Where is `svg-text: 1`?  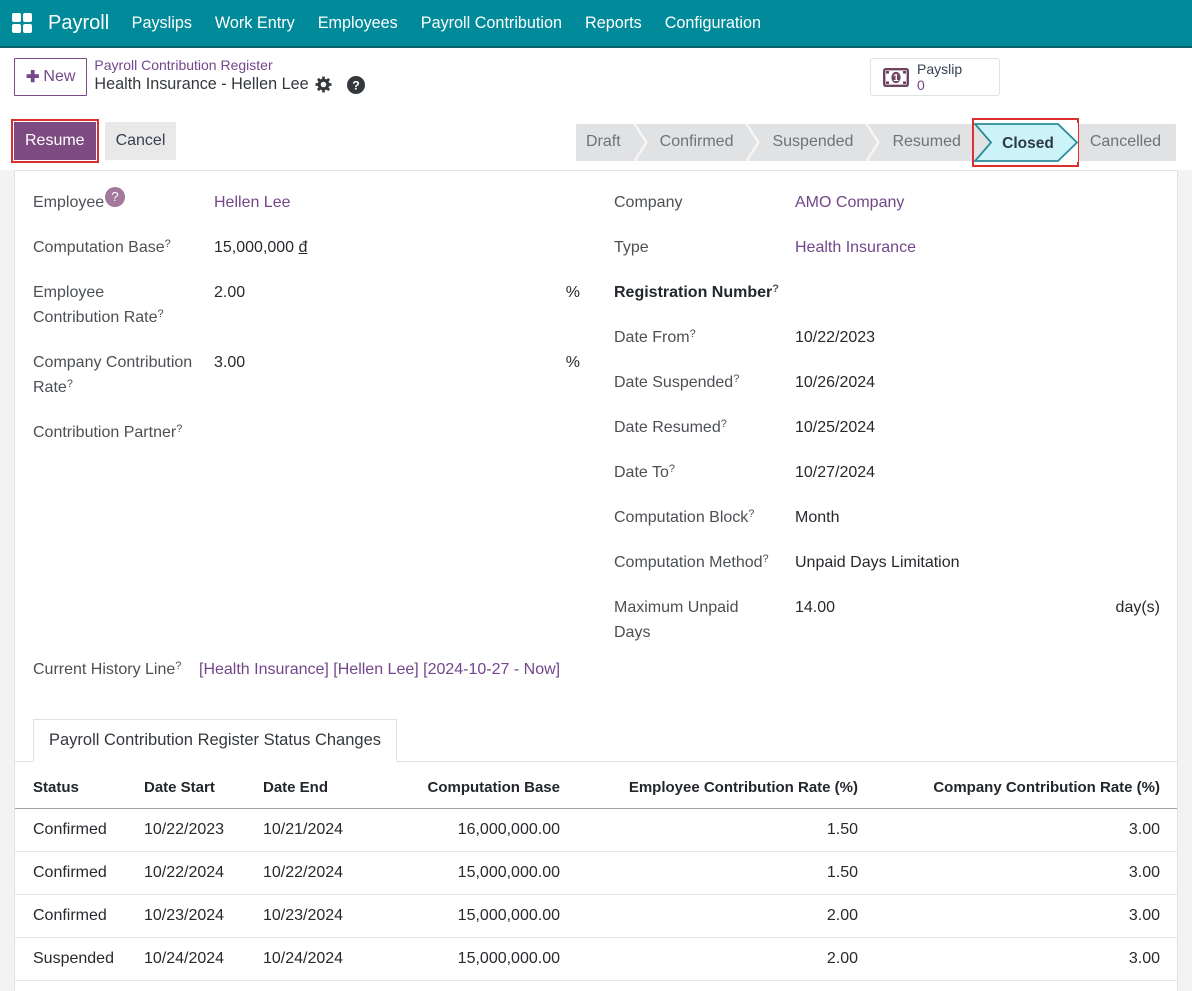 svg-text: 1 is located at coordinates (896, 78).